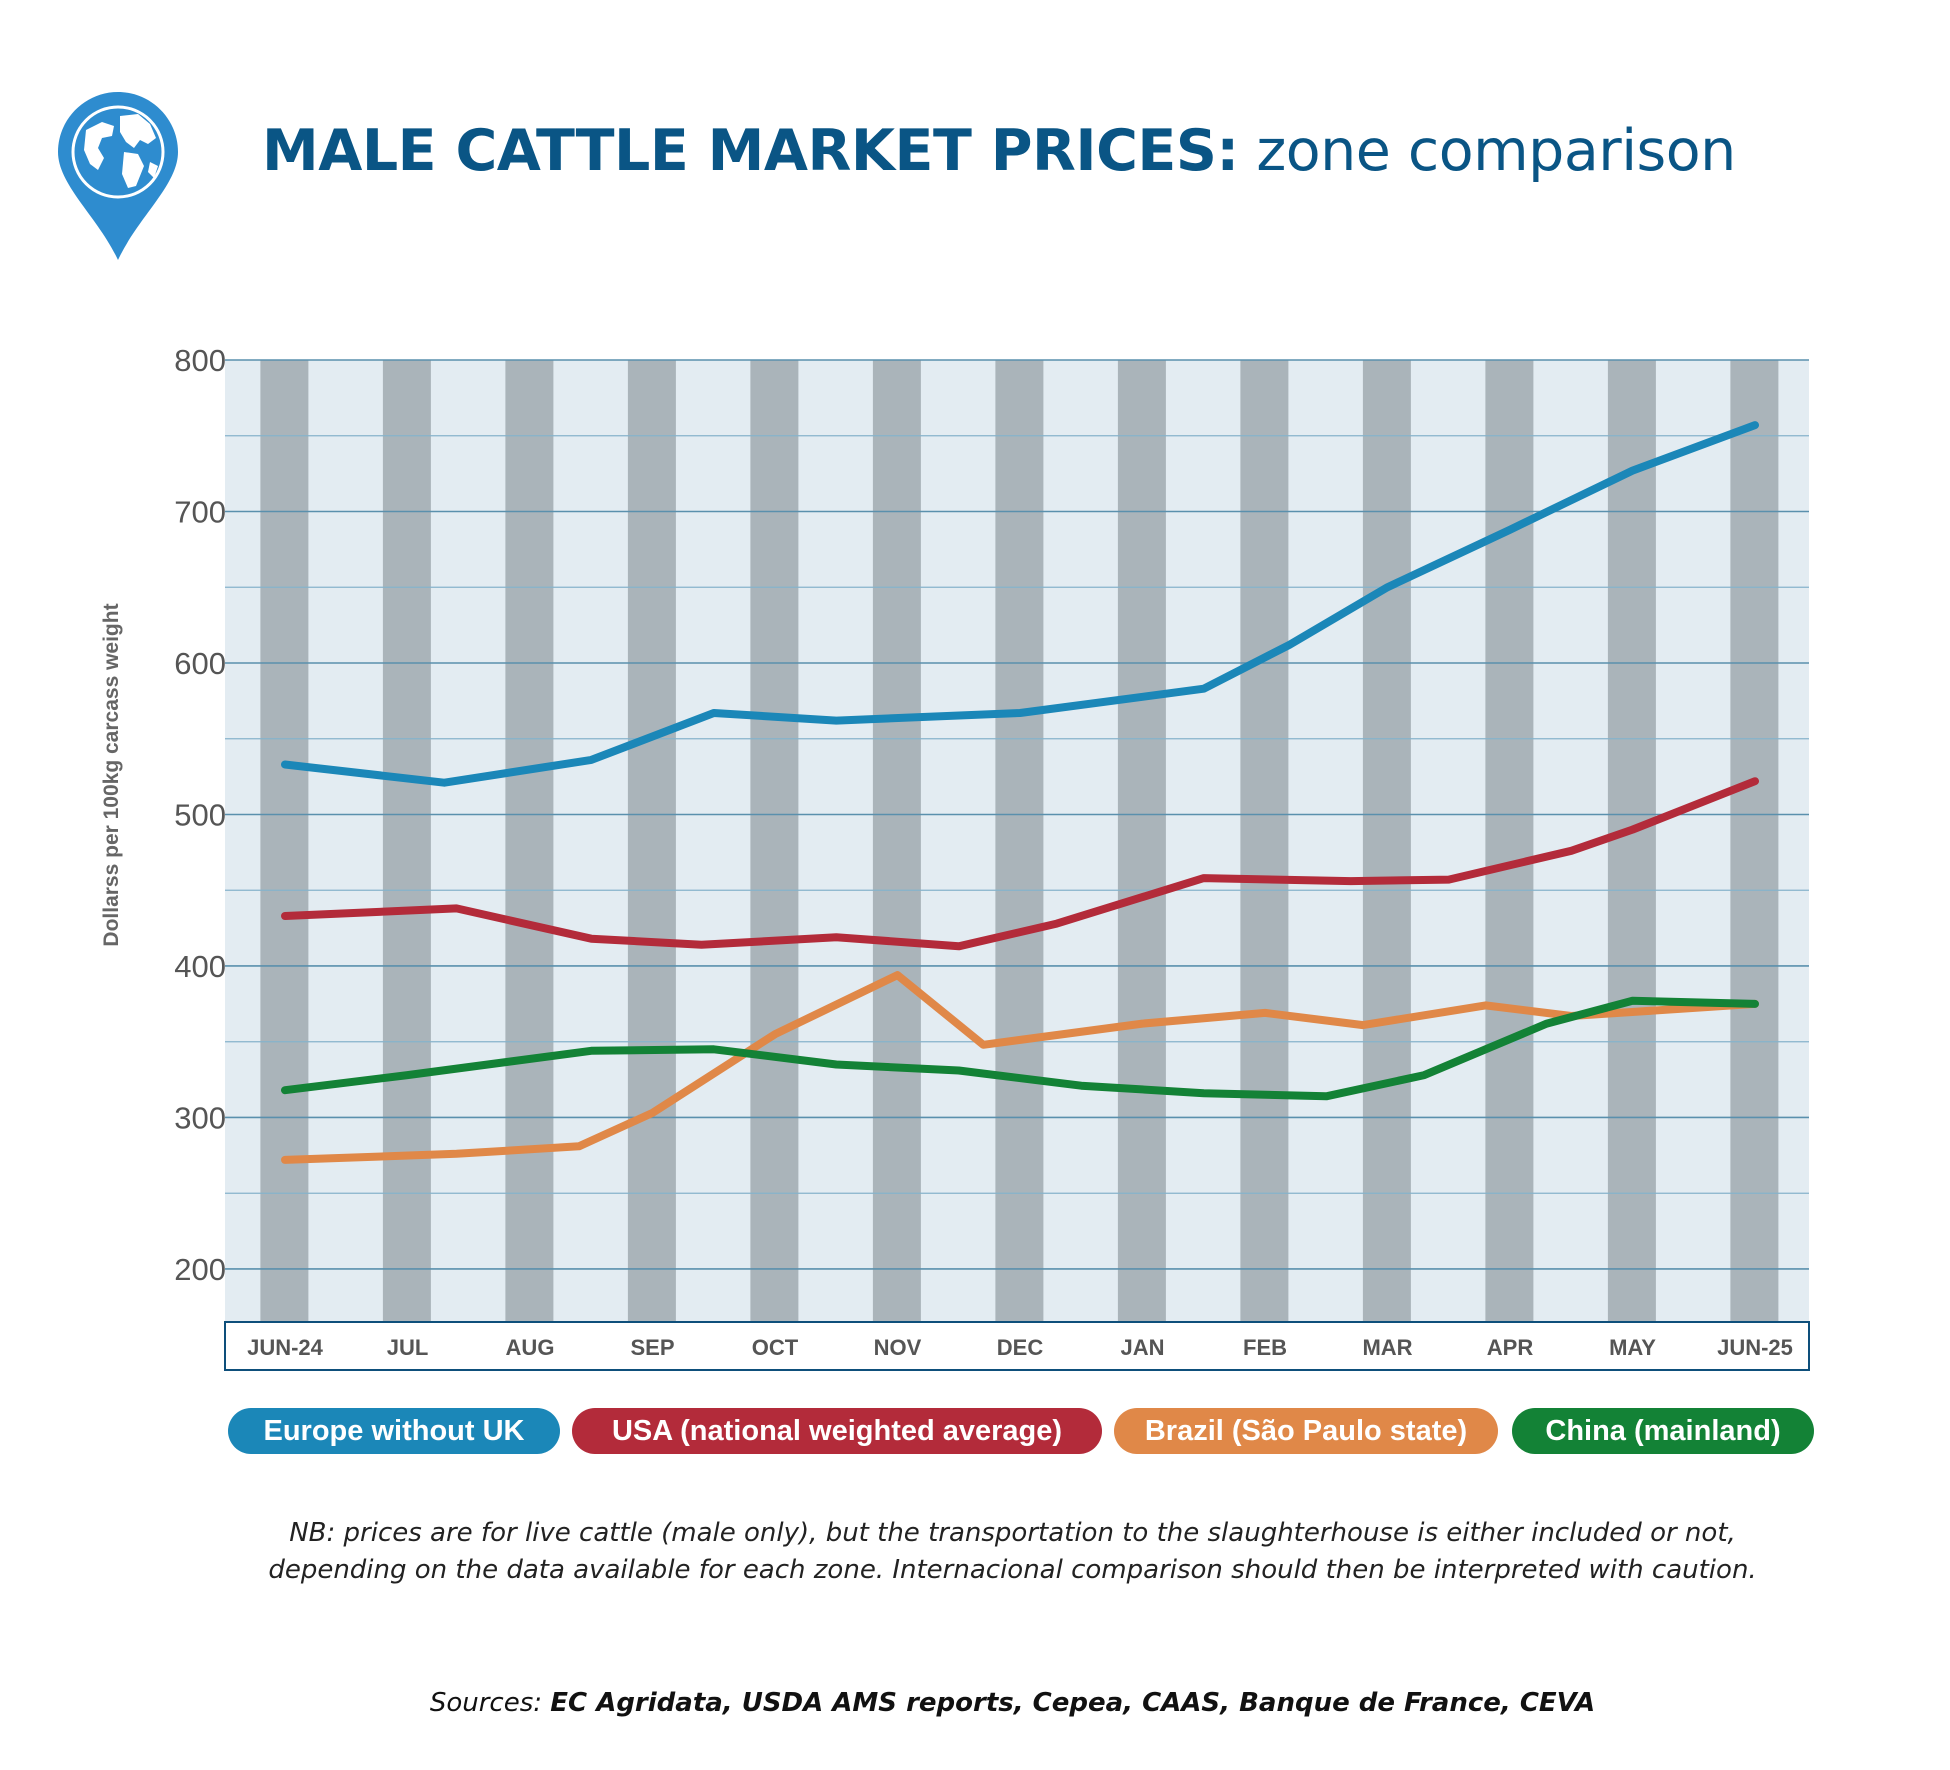 Image resolution: width=1950 pixels, height=1770 pixels. What do you see at coordinates (486, 1703) in the screenshot?
I see `sources-label: Sources:` at bounding box center [486, 1703].